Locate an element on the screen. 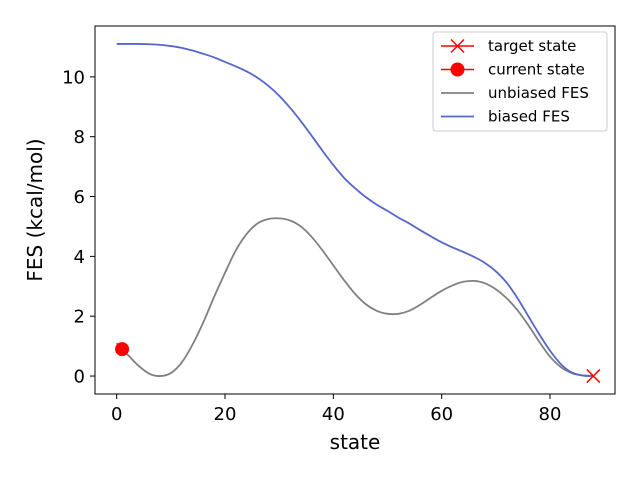 Image resolution: width=640 pixels, height=480 pixels. y-tick-label: 6 is located at coordinates (79, 197).